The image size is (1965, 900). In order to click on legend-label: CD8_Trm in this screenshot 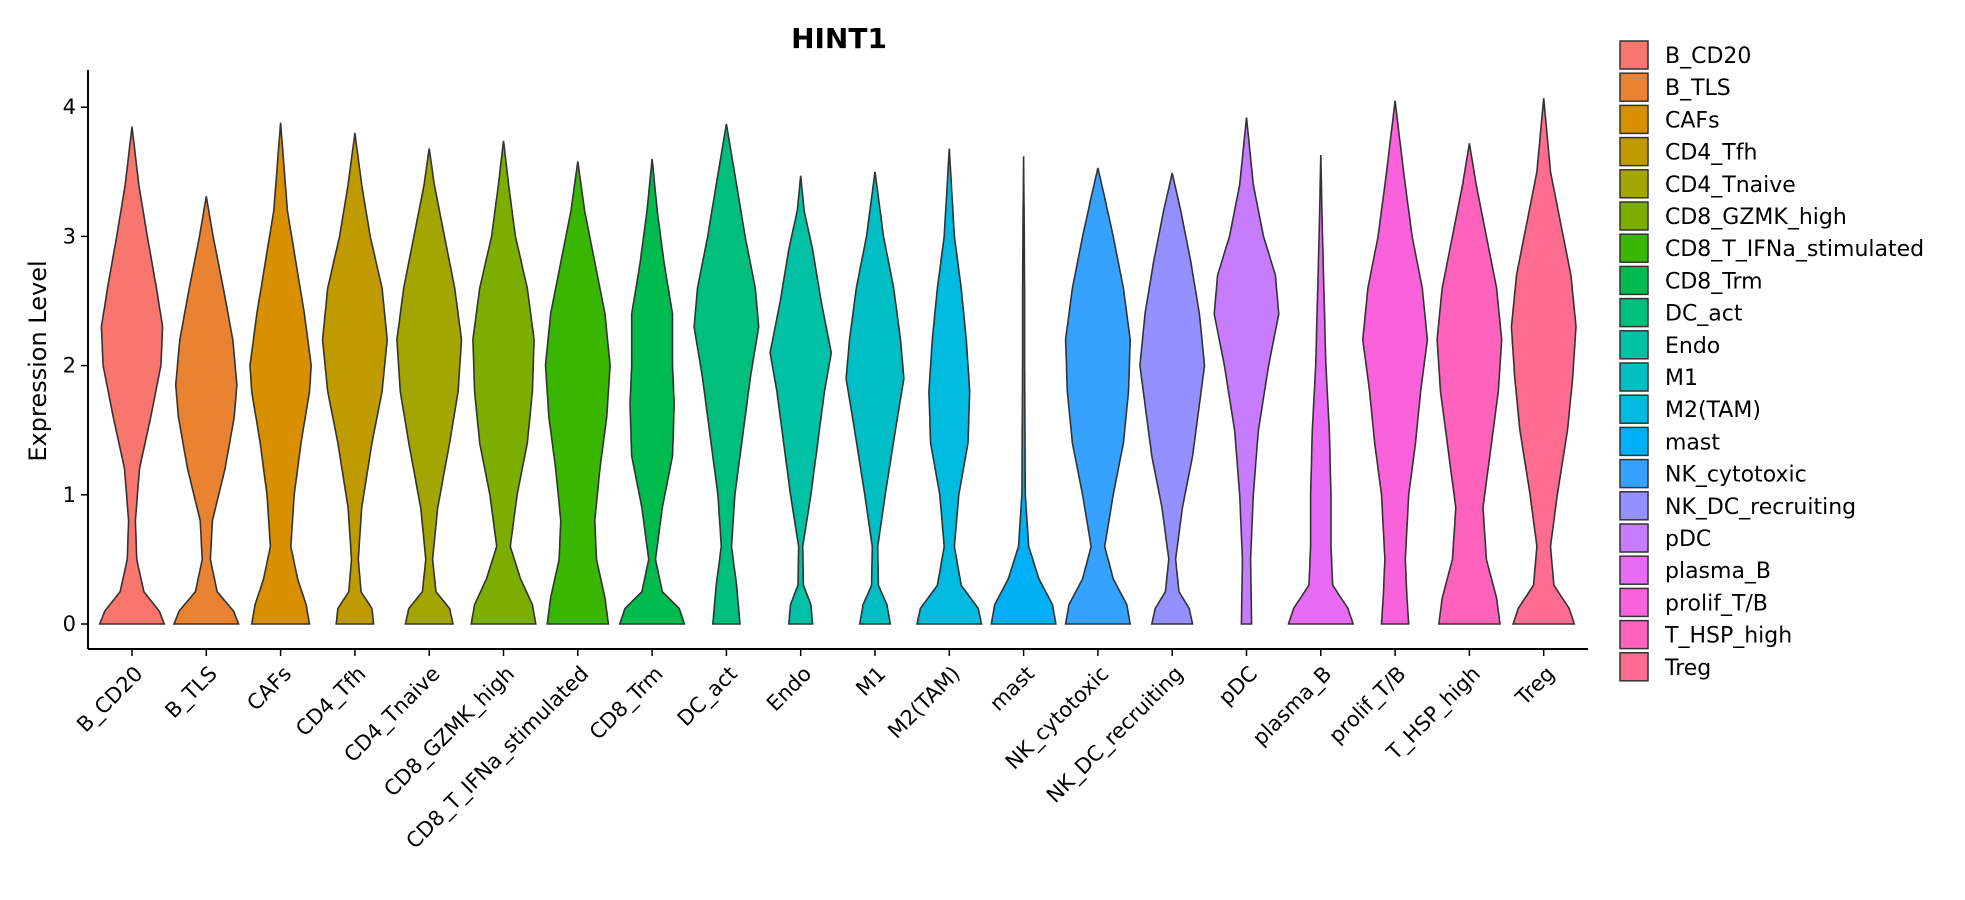, I will do `click(1714, 281)`.